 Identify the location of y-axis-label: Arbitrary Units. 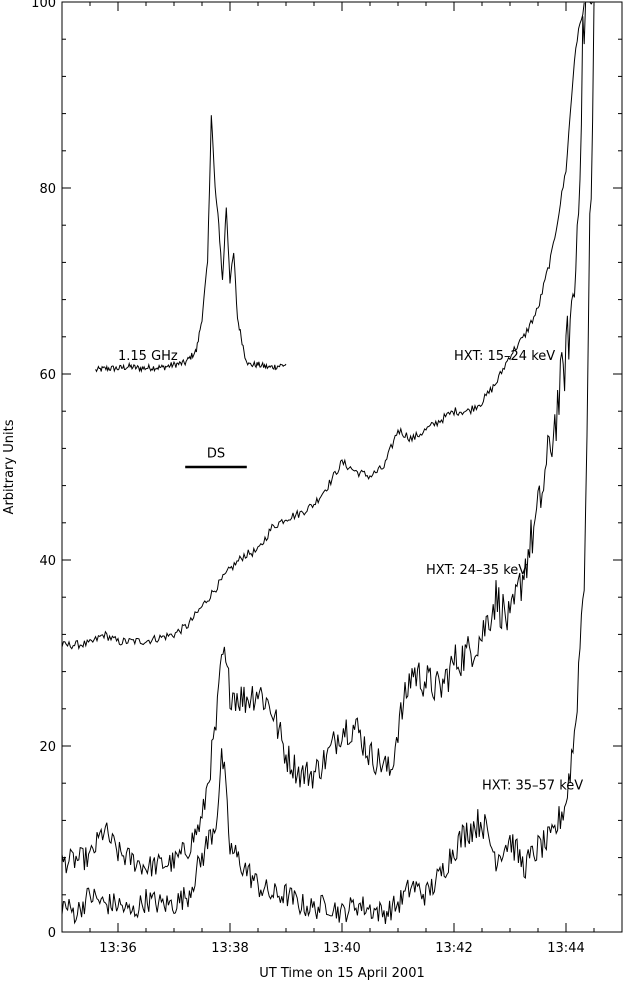
(9, 466).